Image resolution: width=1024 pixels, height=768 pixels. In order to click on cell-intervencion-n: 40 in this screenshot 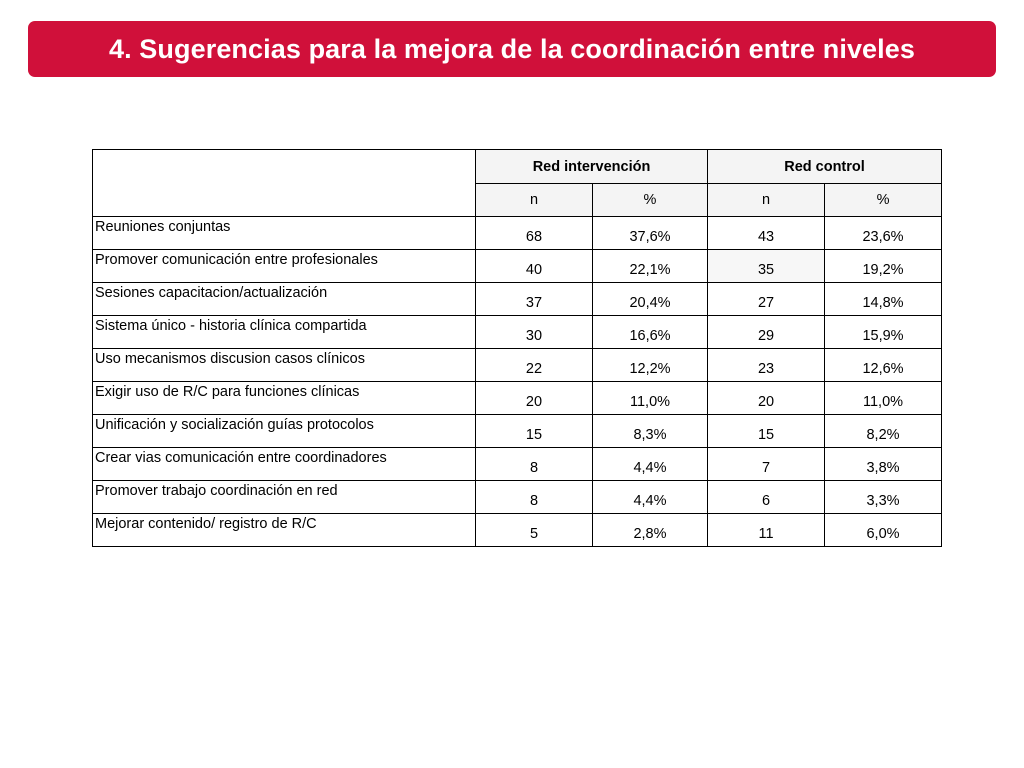, I will do `click(534, 266)`.